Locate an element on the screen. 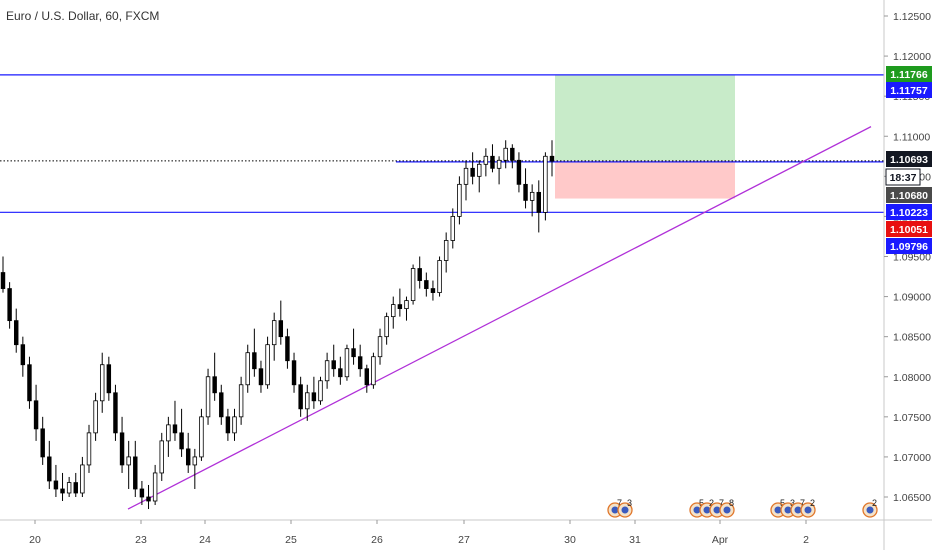 Image resolution: width=932 pixels, height=555 pixels. price-tag-timer: 18:37 is located at coordinates (903, 177).